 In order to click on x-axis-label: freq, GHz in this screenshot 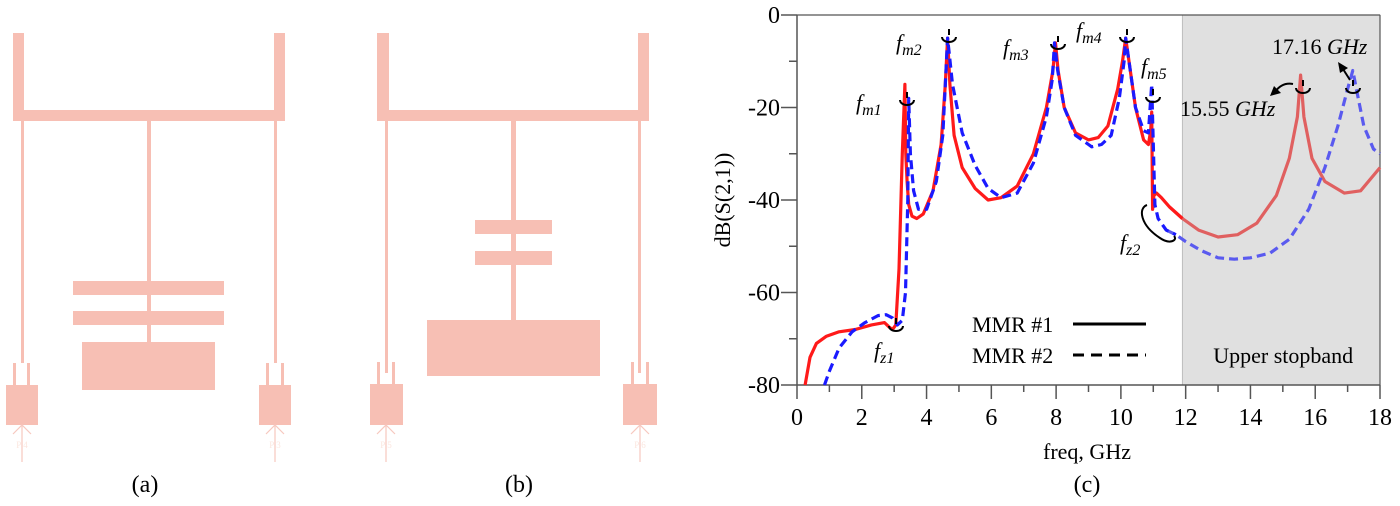, I will do `click(1087, 451)`.